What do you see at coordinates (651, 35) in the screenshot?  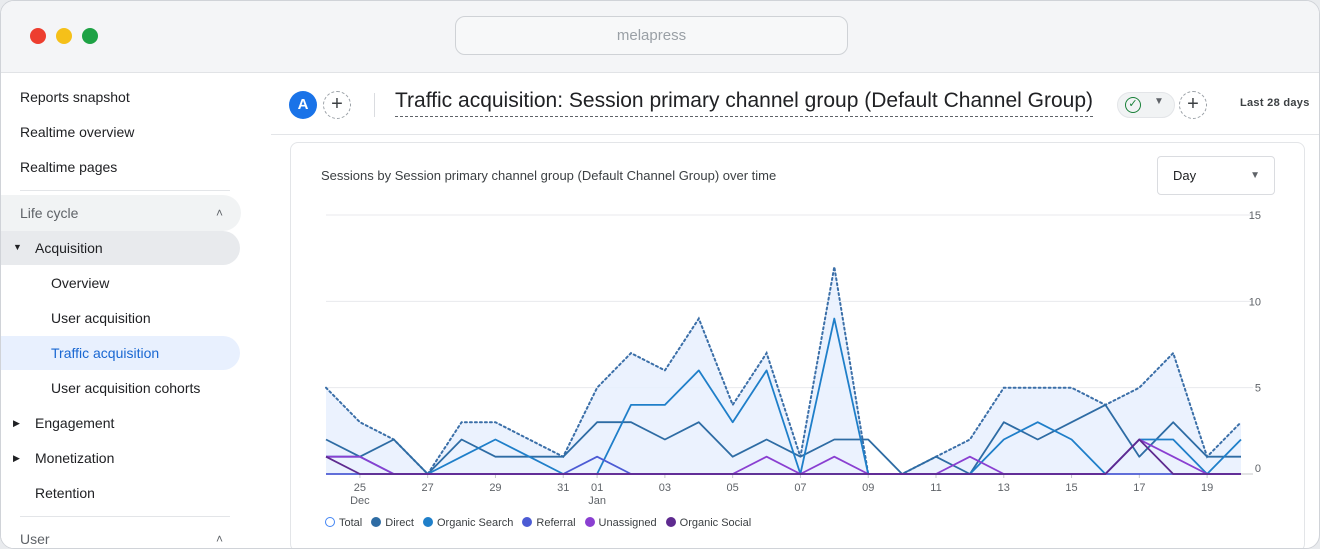 I see `address-bar: melapress` at bounding box center [651, 35].